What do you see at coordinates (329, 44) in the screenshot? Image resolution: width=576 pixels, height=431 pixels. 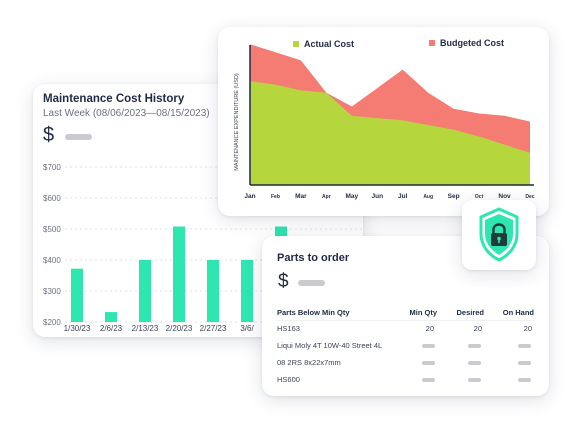 I see `legend-label-actual: Actual Cost` at bounding box center [329, 44].